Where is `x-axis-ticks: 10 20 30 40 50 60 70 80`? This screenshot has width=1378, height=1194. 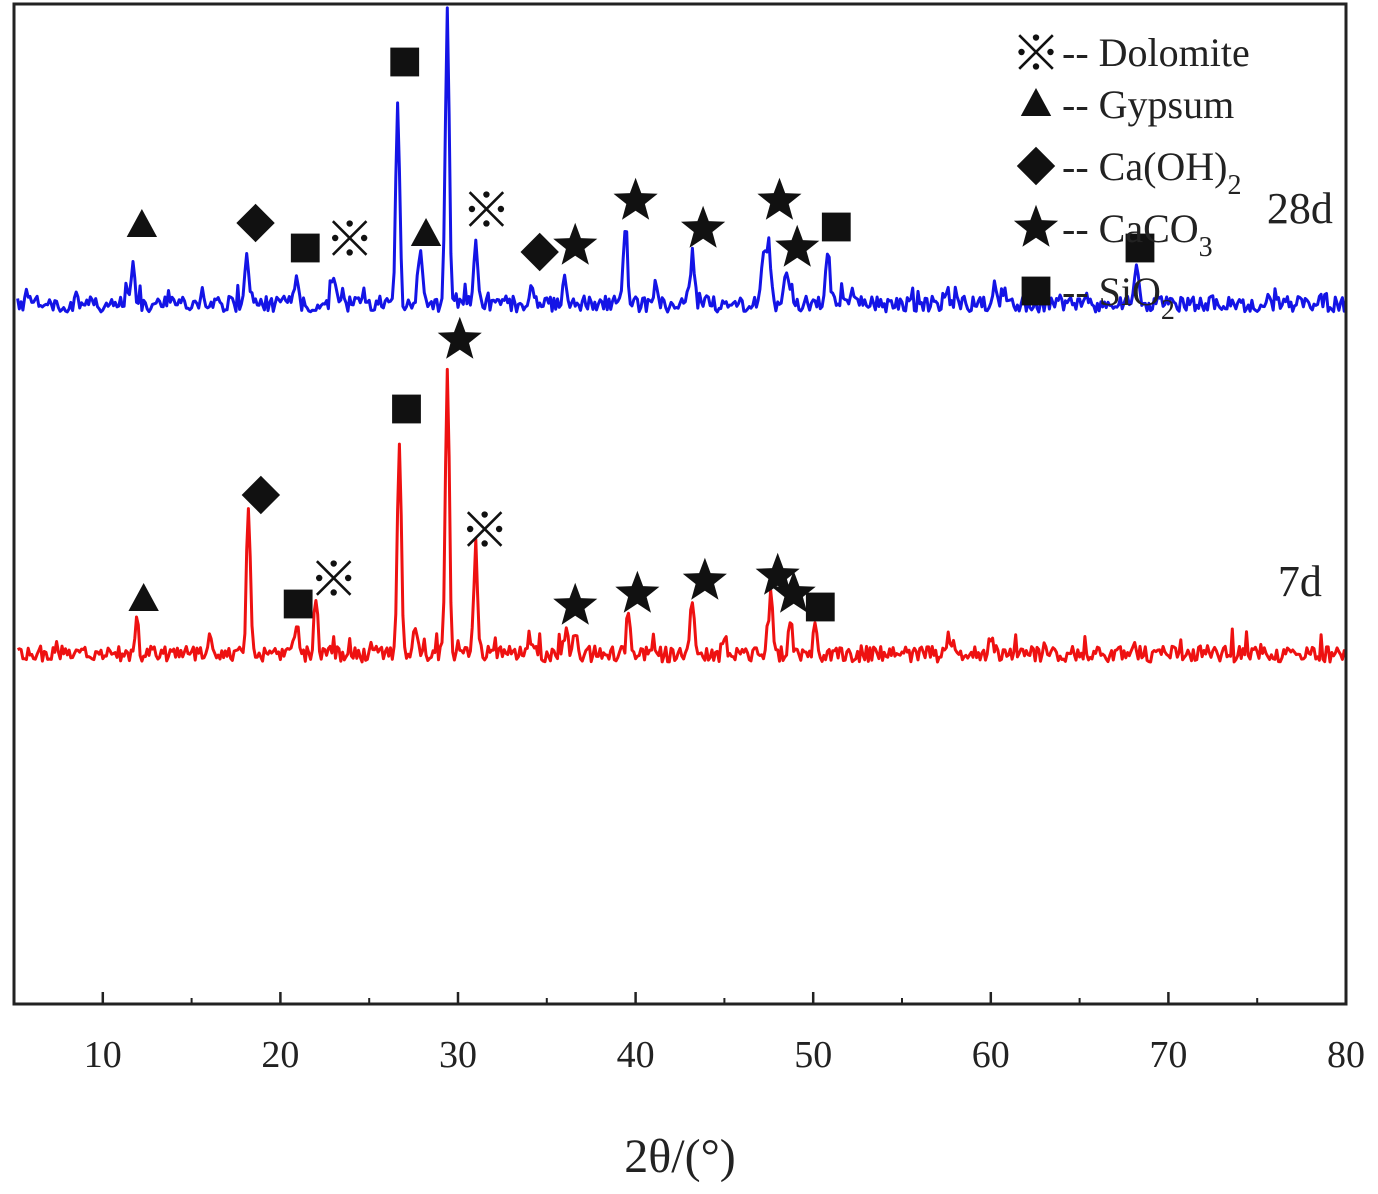 x-axis-ticks: 10 20 30 40 50 60 70 80 is located at coordinates (689, 1034).